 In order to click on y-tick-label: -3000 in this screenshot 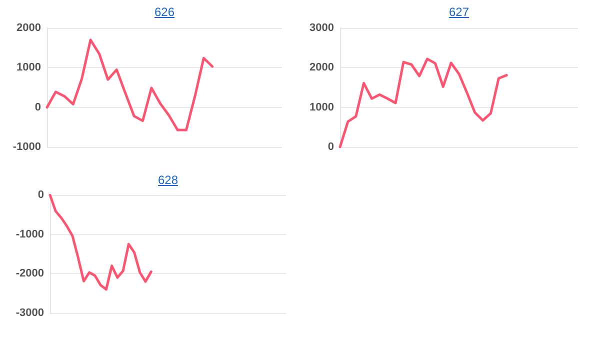, I will do `click(30, 313)`.